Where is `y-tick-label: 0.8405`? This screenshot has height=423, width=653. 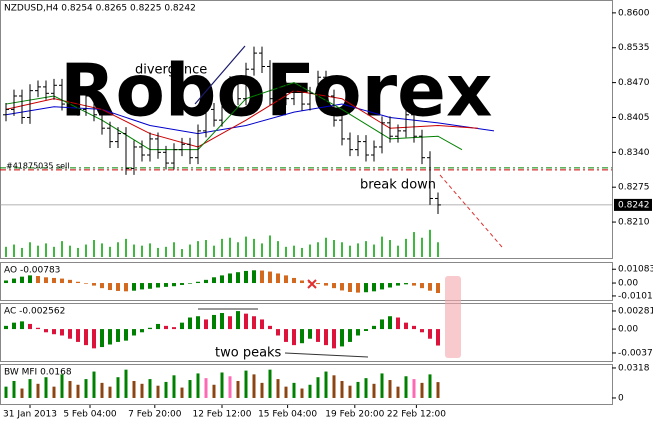 y-tick-label: 0.8405 is located at coordinates (634, 118).